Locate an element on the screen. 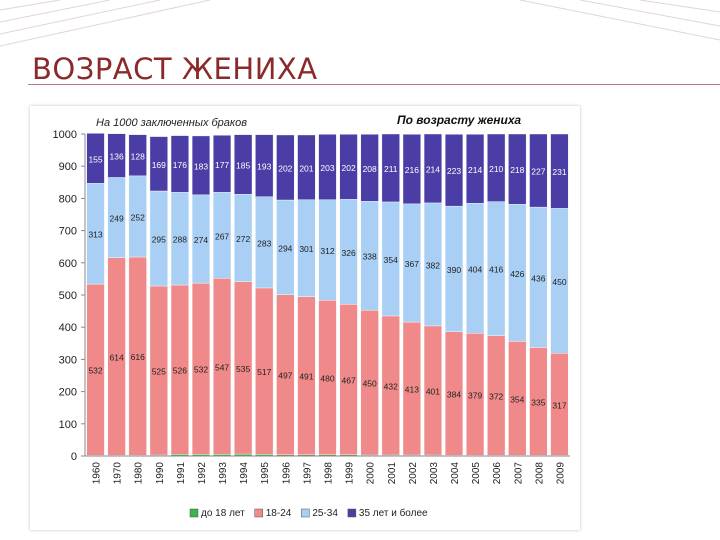 The image size is (720, 540). bar-data-label: 467 is located at coordinates (348, 381).